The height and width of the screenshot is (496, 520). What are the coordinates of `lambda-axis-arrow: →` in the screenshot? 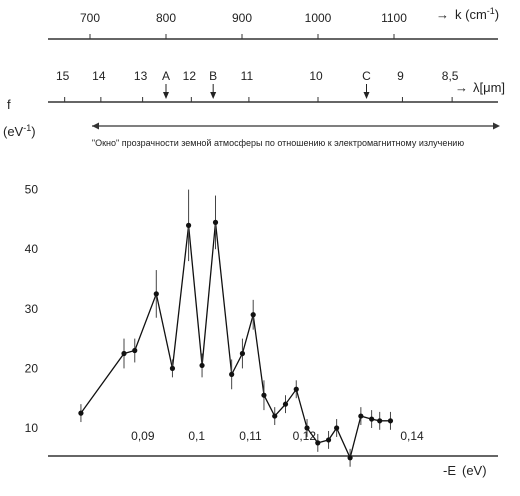 It's located at (461, 87).